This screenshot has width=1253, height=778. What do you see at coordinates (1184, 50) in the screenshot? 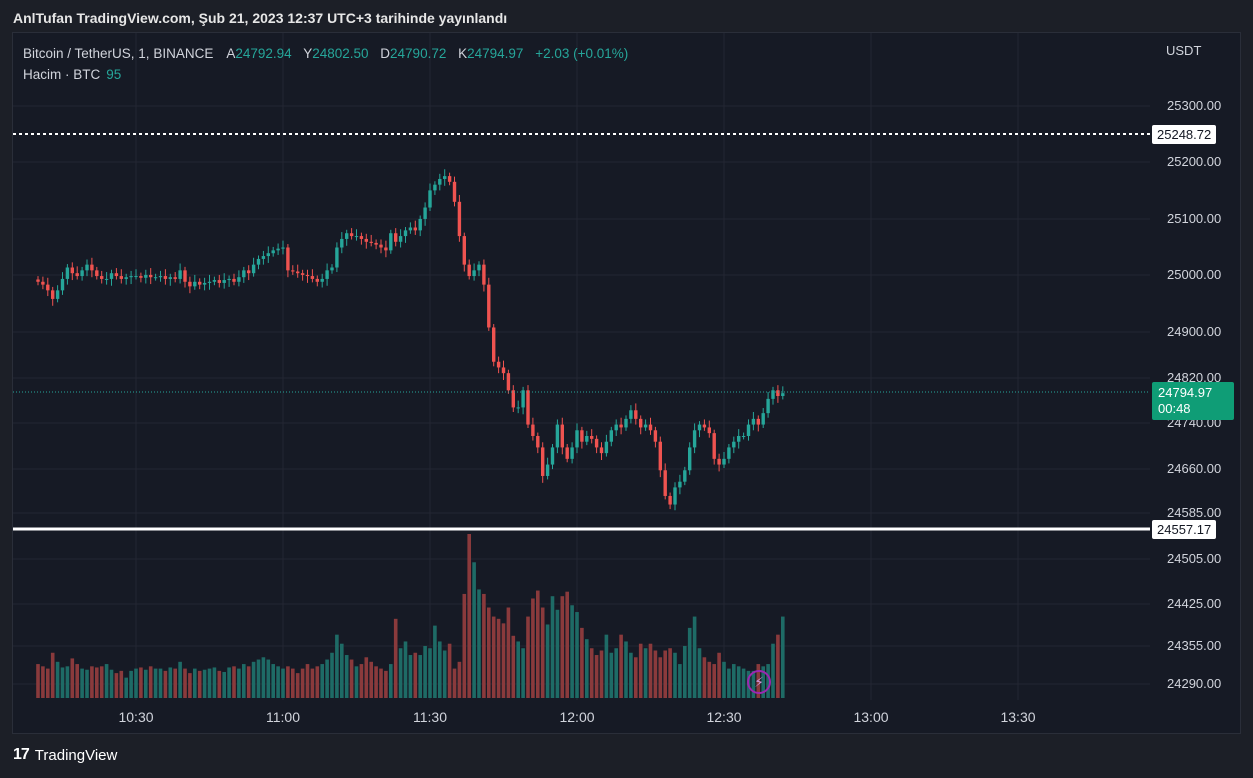
I see `currency-label: USDT` at bounding box center [1184, 50].